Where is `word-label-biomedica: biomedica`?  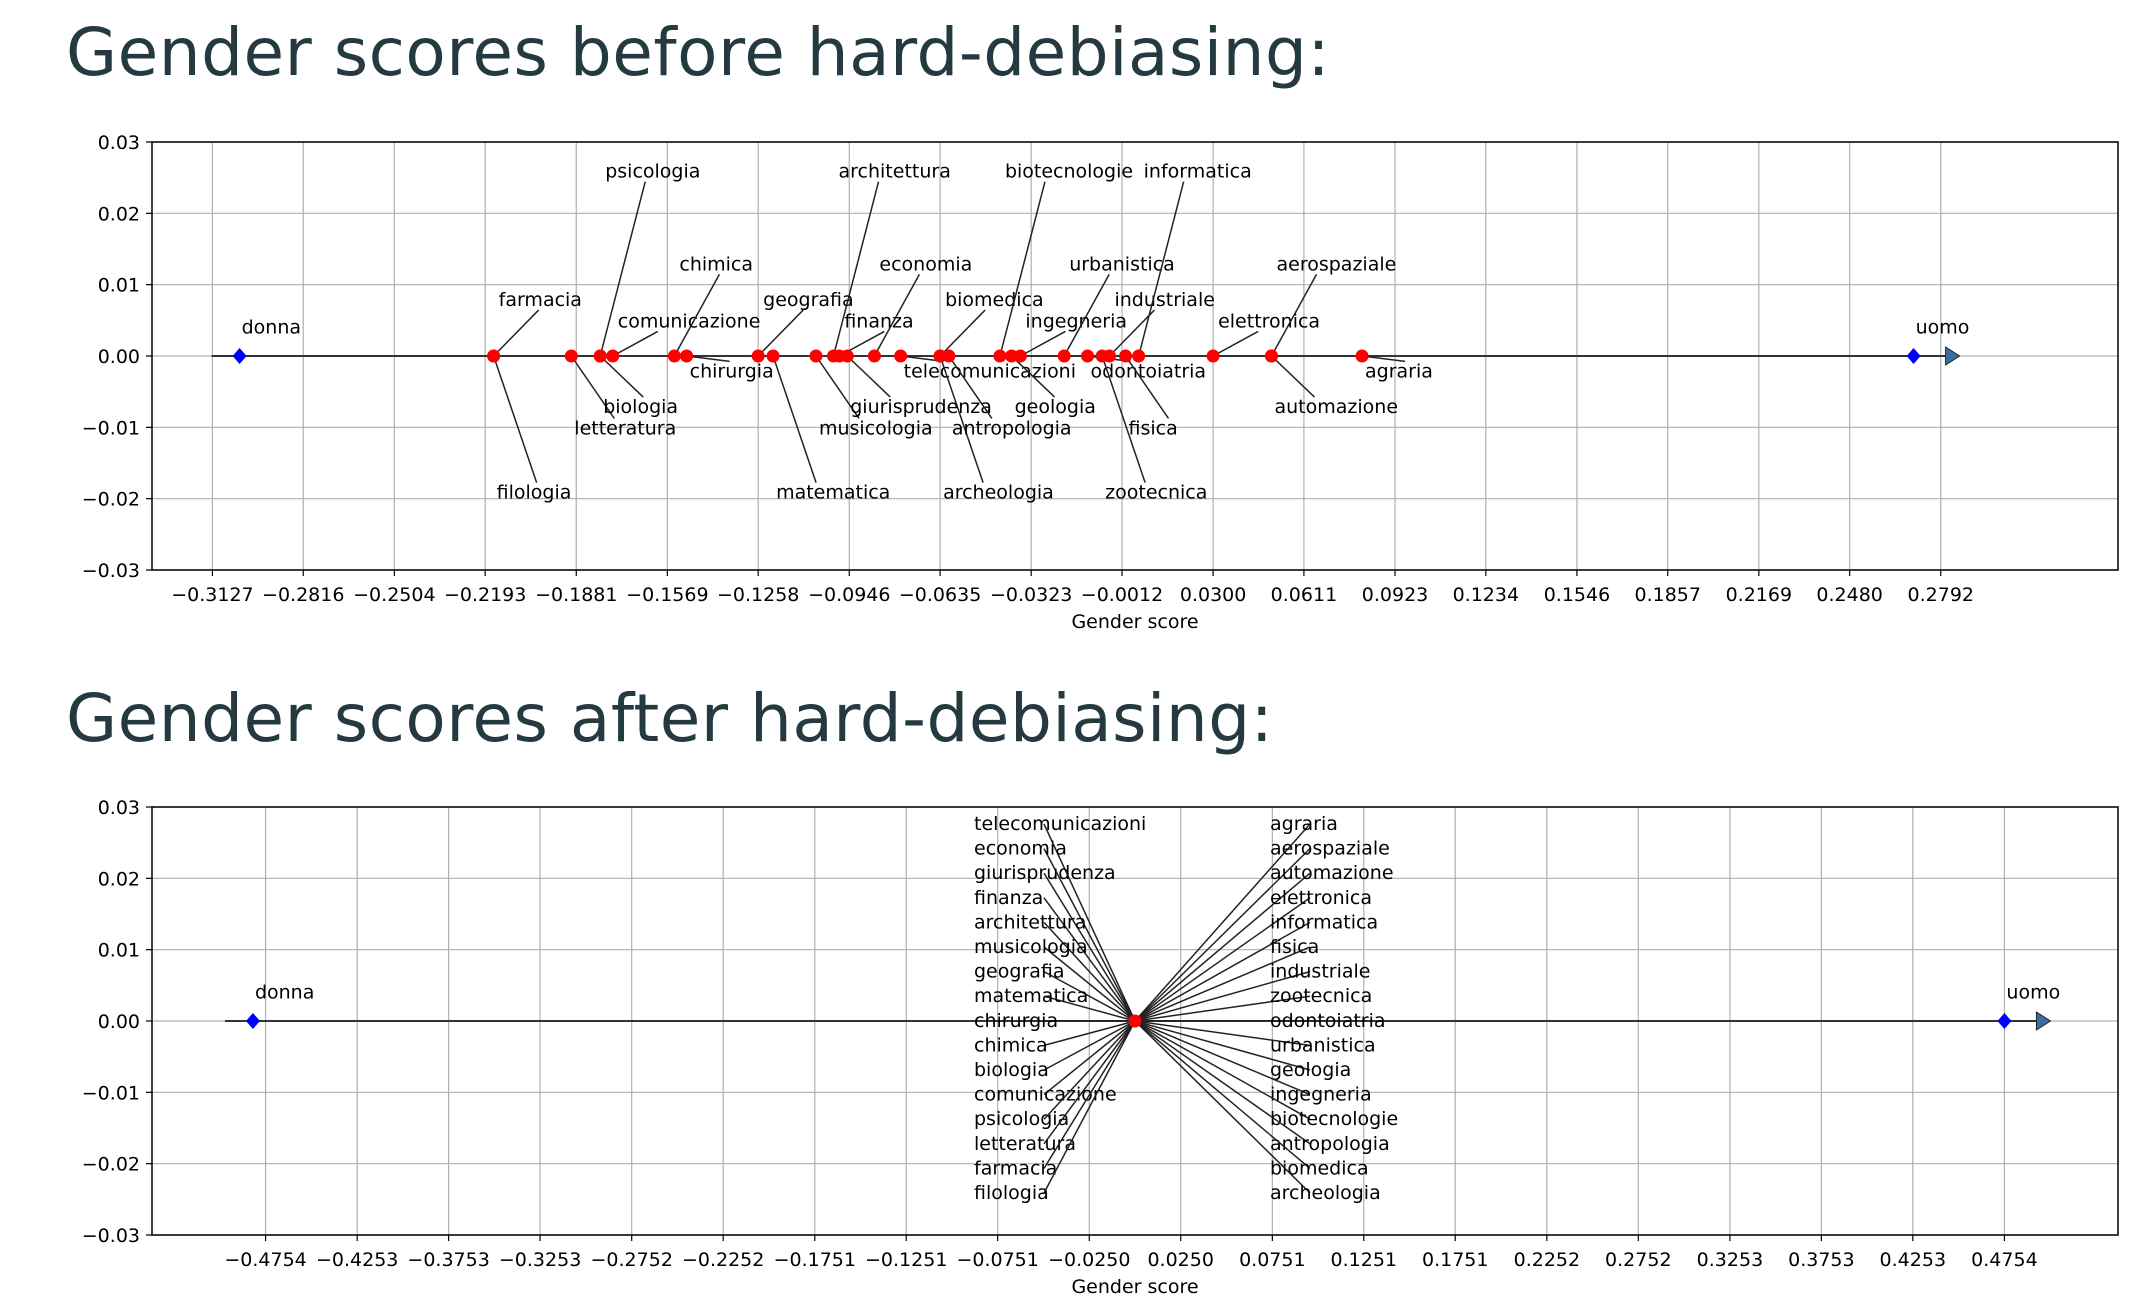 word-label-biomedica: biomedica is located at coordinates (1319, 1168).